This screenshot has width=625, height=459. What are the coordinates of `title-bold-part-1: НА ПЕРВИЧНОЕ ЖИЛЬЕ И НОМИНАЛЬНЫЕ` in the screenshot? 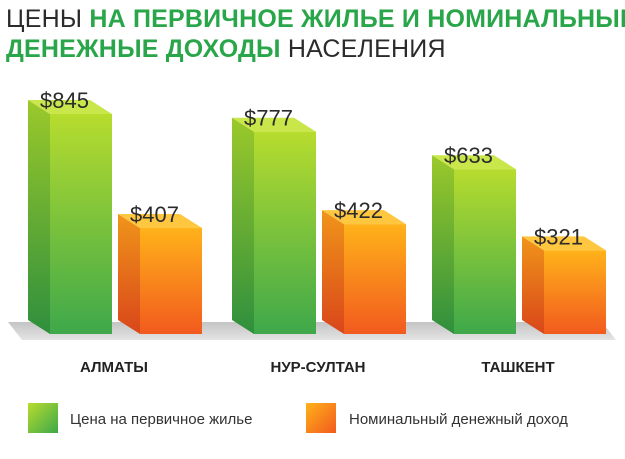 It's located at (357, 19).